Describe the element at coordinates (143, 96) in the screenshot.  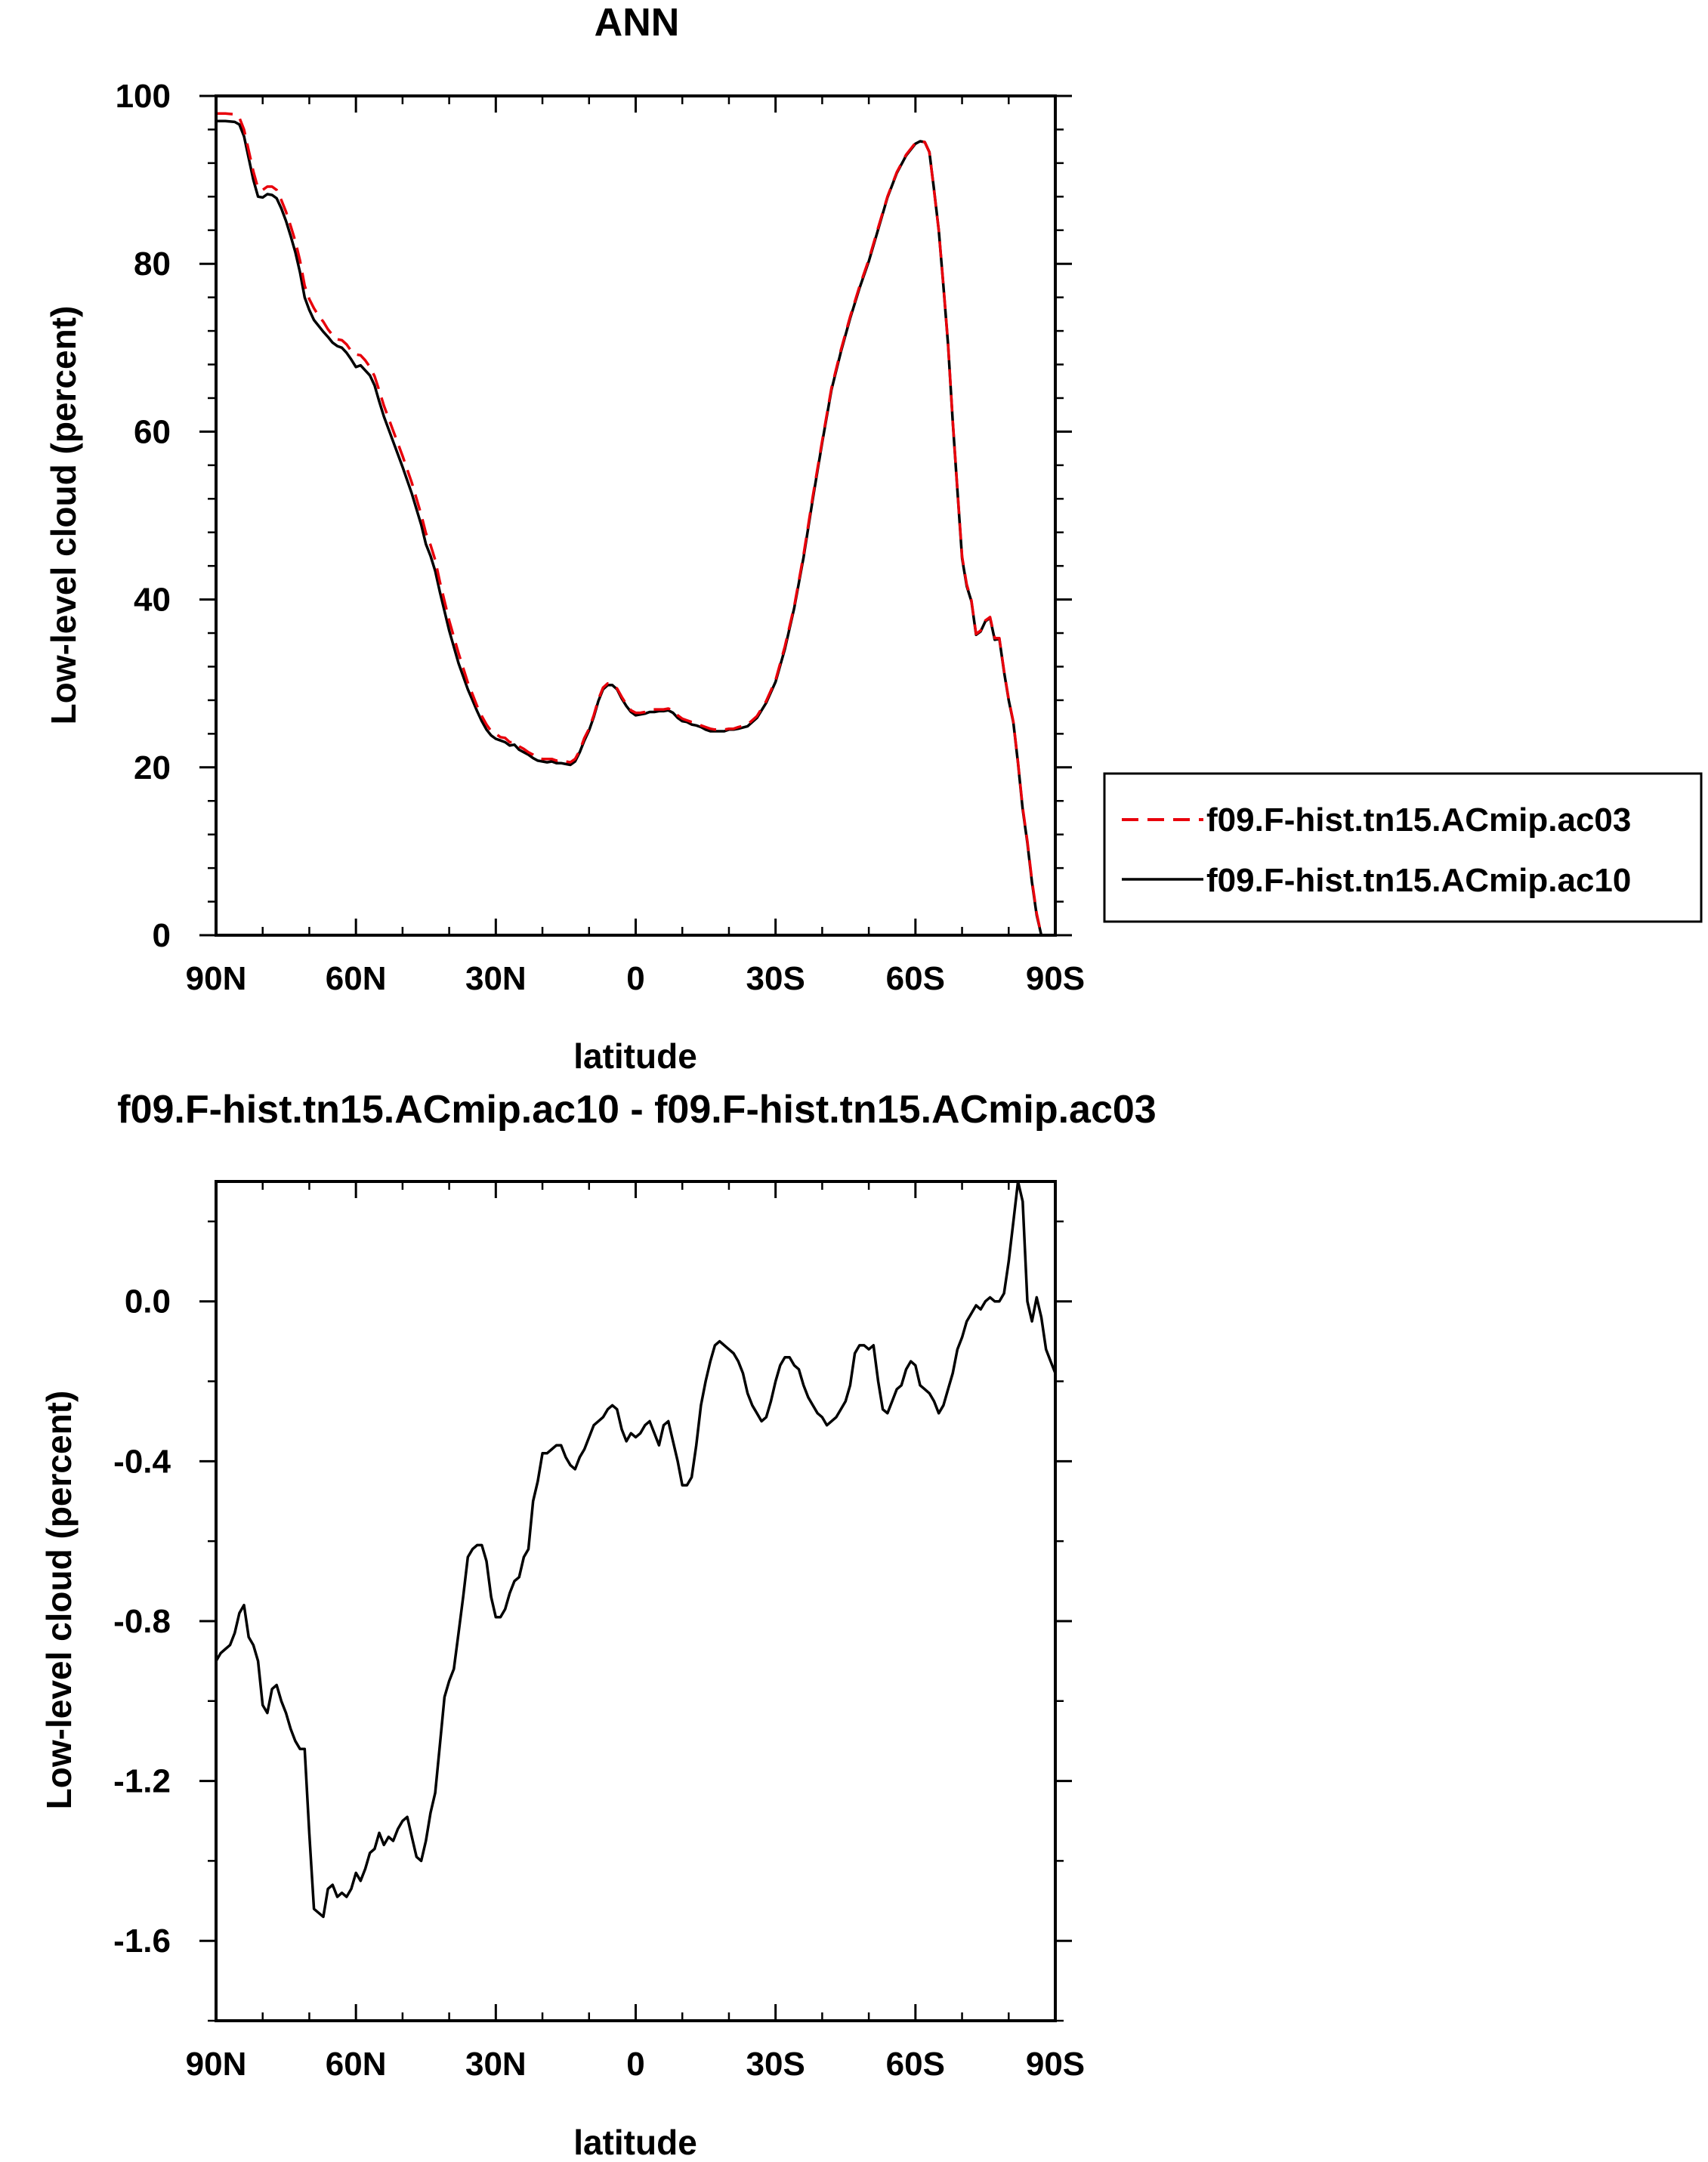
I see `y-tick-label: 100` at that location.